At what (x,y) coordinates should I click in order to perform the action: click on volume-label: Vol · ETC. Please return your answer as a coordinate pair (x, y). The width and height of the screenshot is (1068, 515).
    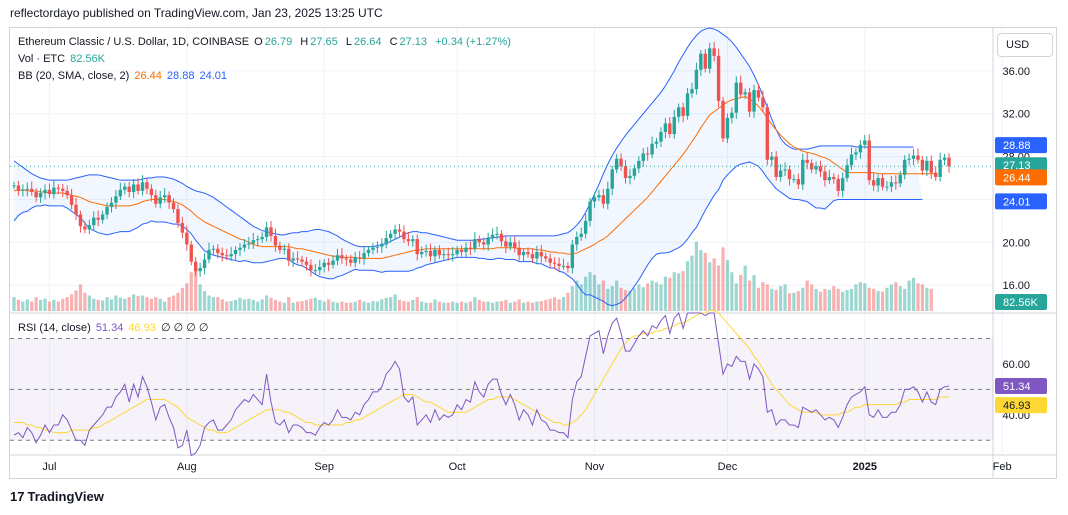
    Looking at the image, I should click on (42, 59).